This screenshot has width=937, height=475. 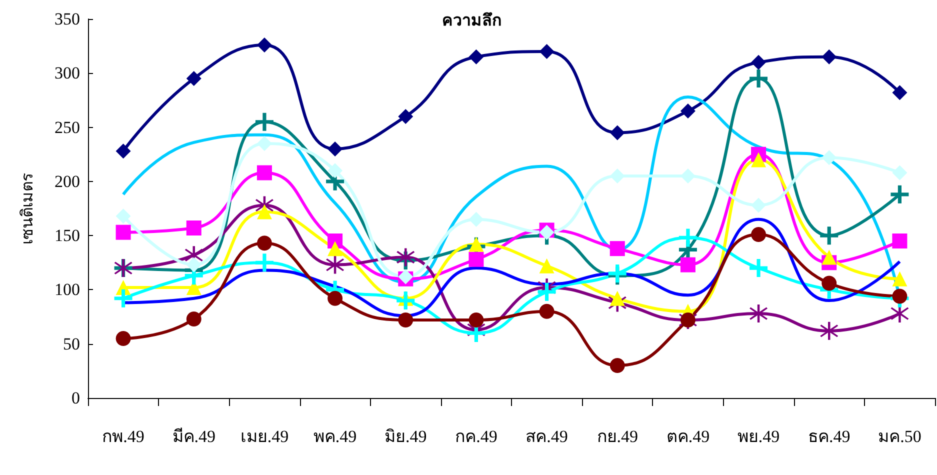 I want to click on x-tick-label: เมย.49, so click(x=264, y=436).